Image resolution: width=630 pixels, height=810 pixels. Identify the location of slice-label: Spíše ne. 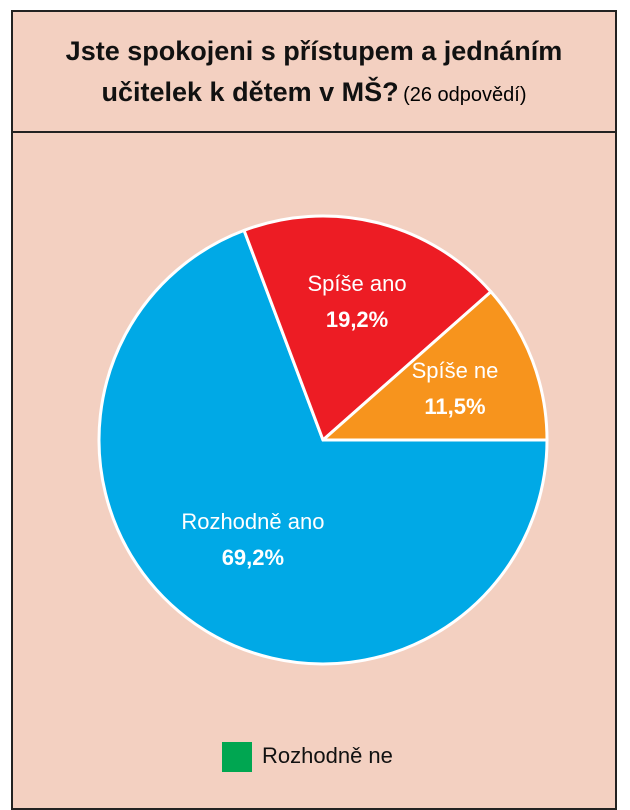
(455, 370).